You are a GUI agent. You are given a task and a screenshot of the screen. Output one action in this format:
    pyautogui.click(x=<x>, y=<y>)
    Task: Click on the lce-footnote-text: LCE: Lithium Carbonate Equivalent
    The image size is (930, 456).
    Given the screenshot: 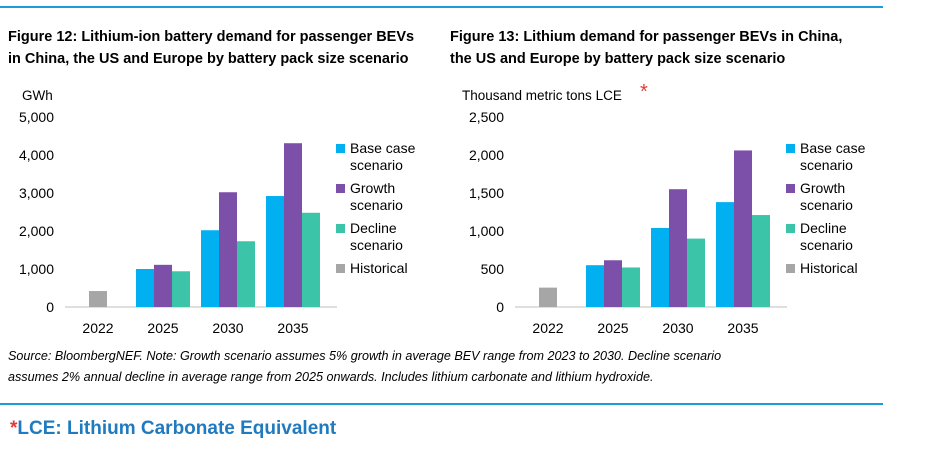 What is the action you would take?
    pyautogui.click(x=177, y=428)
    